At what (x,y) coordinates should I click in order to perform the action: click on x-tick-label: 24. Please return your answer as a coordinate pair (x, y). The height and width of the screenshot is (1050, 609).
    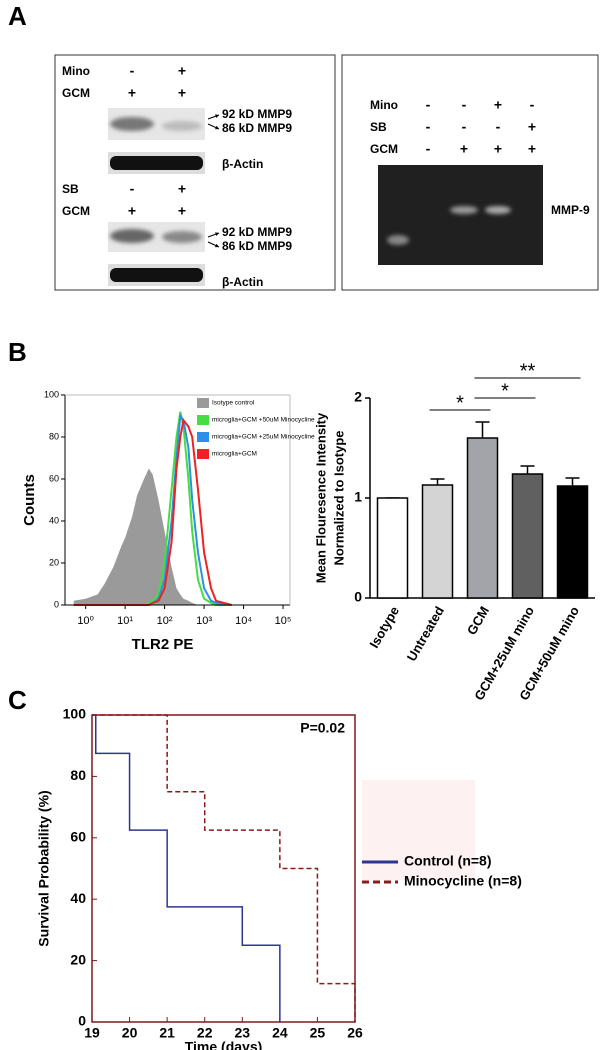
    Looking at the image, I should click on (280, 1033).